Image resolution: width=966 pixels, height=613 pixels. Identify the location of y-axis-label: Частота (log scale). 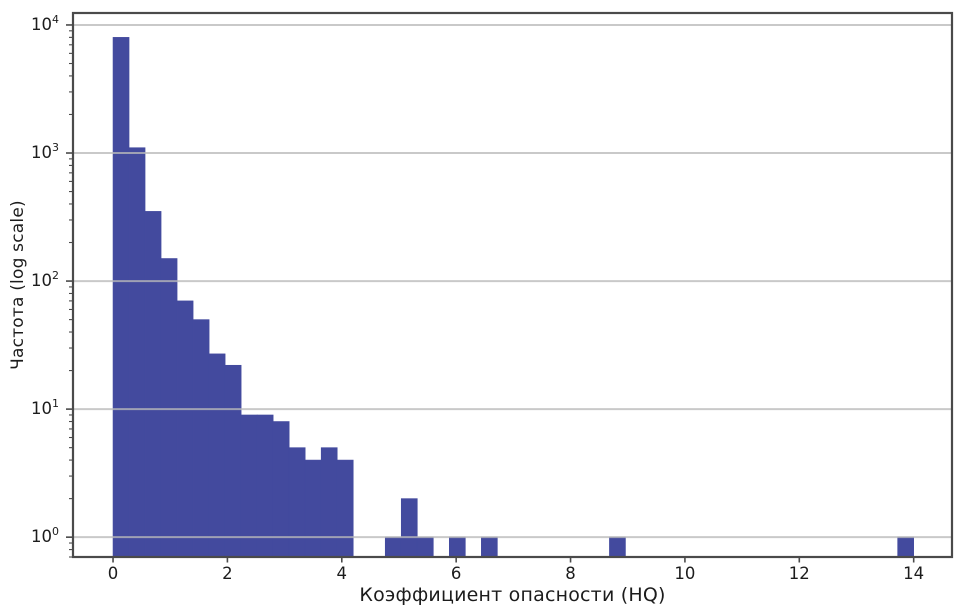
(18, 285).